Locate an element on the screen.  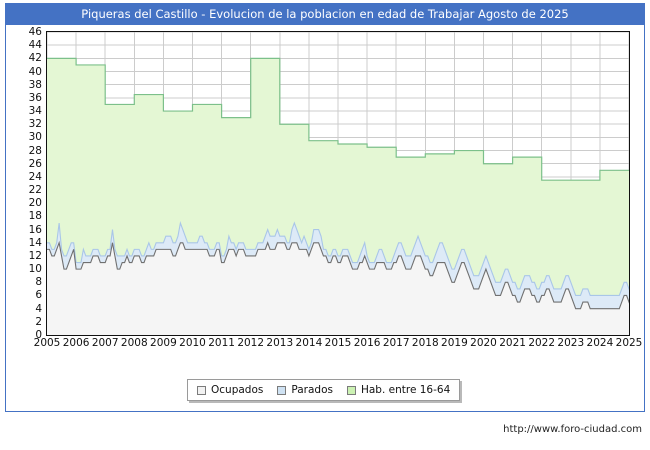
x-axis-tick: 2022 is located at coordinates (542, 343).